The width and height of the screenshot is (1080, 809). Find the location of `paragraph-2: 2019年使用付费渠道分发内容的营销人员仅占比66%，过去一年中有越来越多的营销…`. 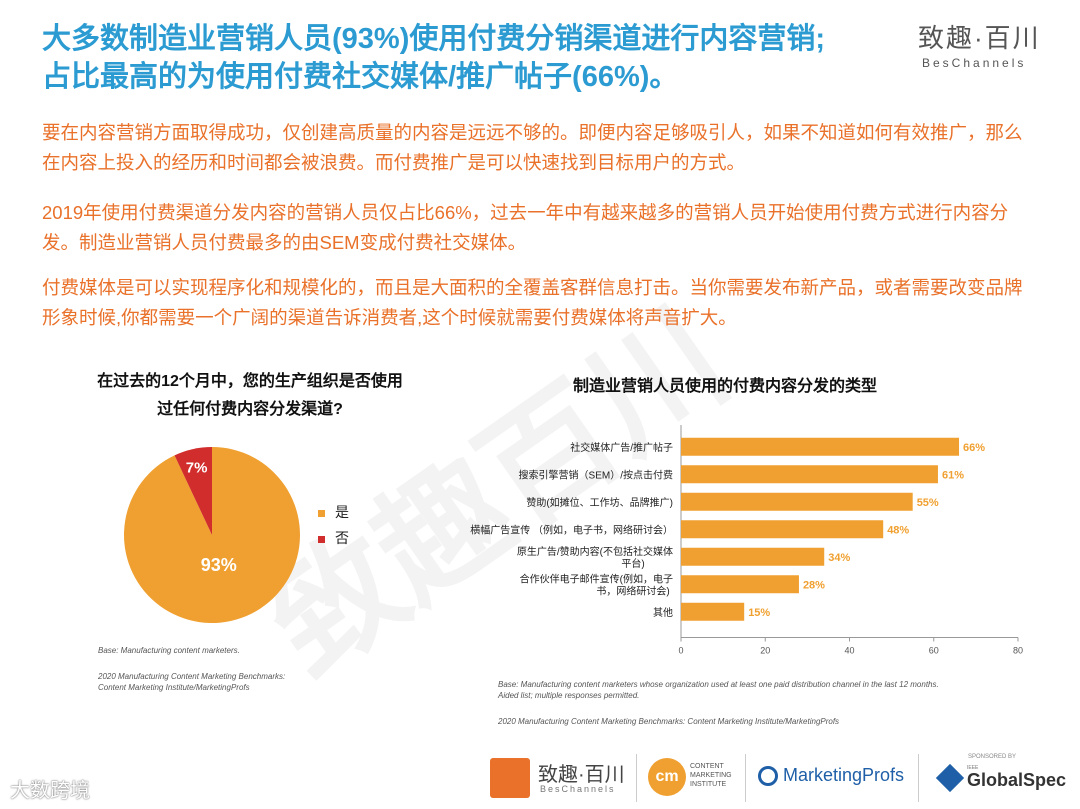

paragraph-2: 2019年使用付费渠道分发内容的营销人员仅占比66%，过去一年中有越来越多的营销… is located at coordinates (525, 227).